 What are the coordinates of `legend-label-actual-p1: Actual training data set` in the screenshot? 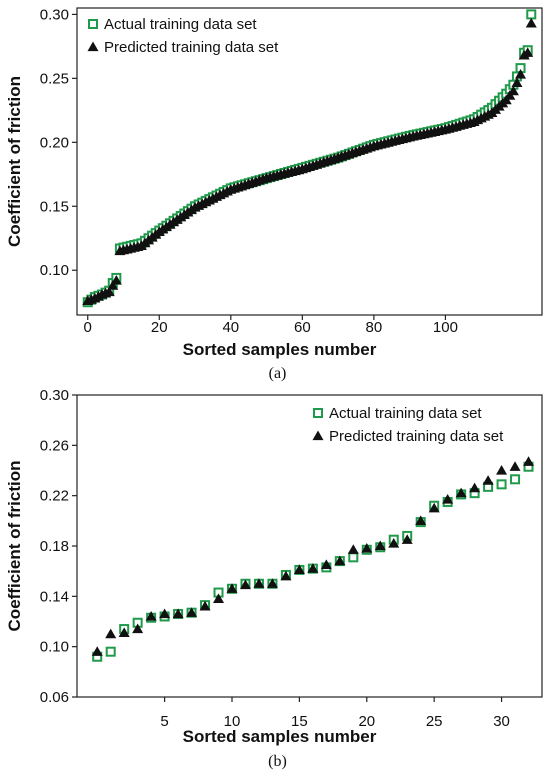 It's located at (405, 413).